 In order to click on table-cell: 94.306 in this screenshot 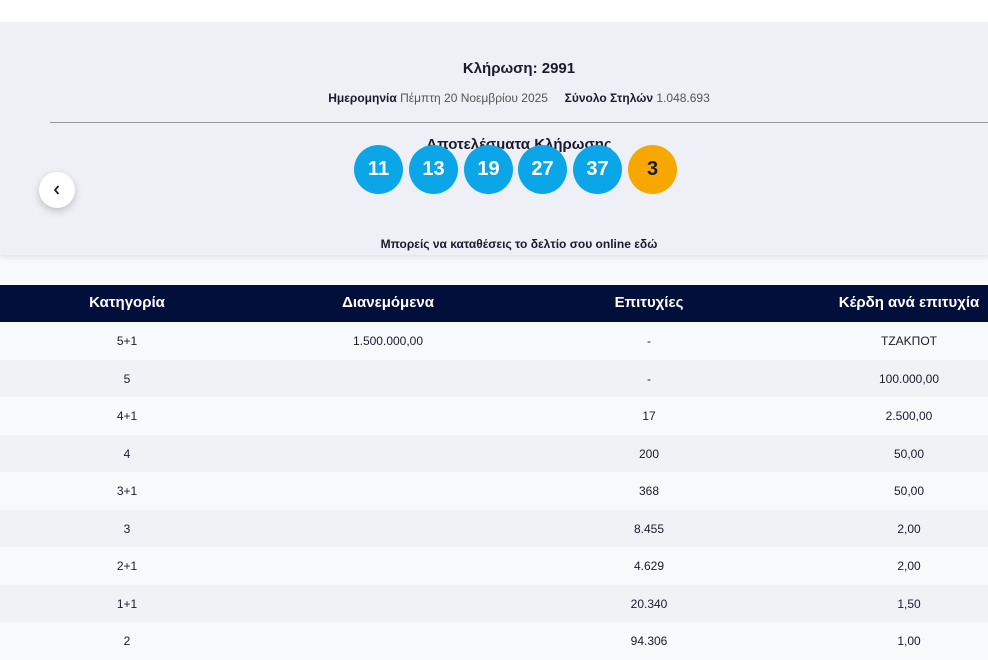, I will do `click(649, 641)`.